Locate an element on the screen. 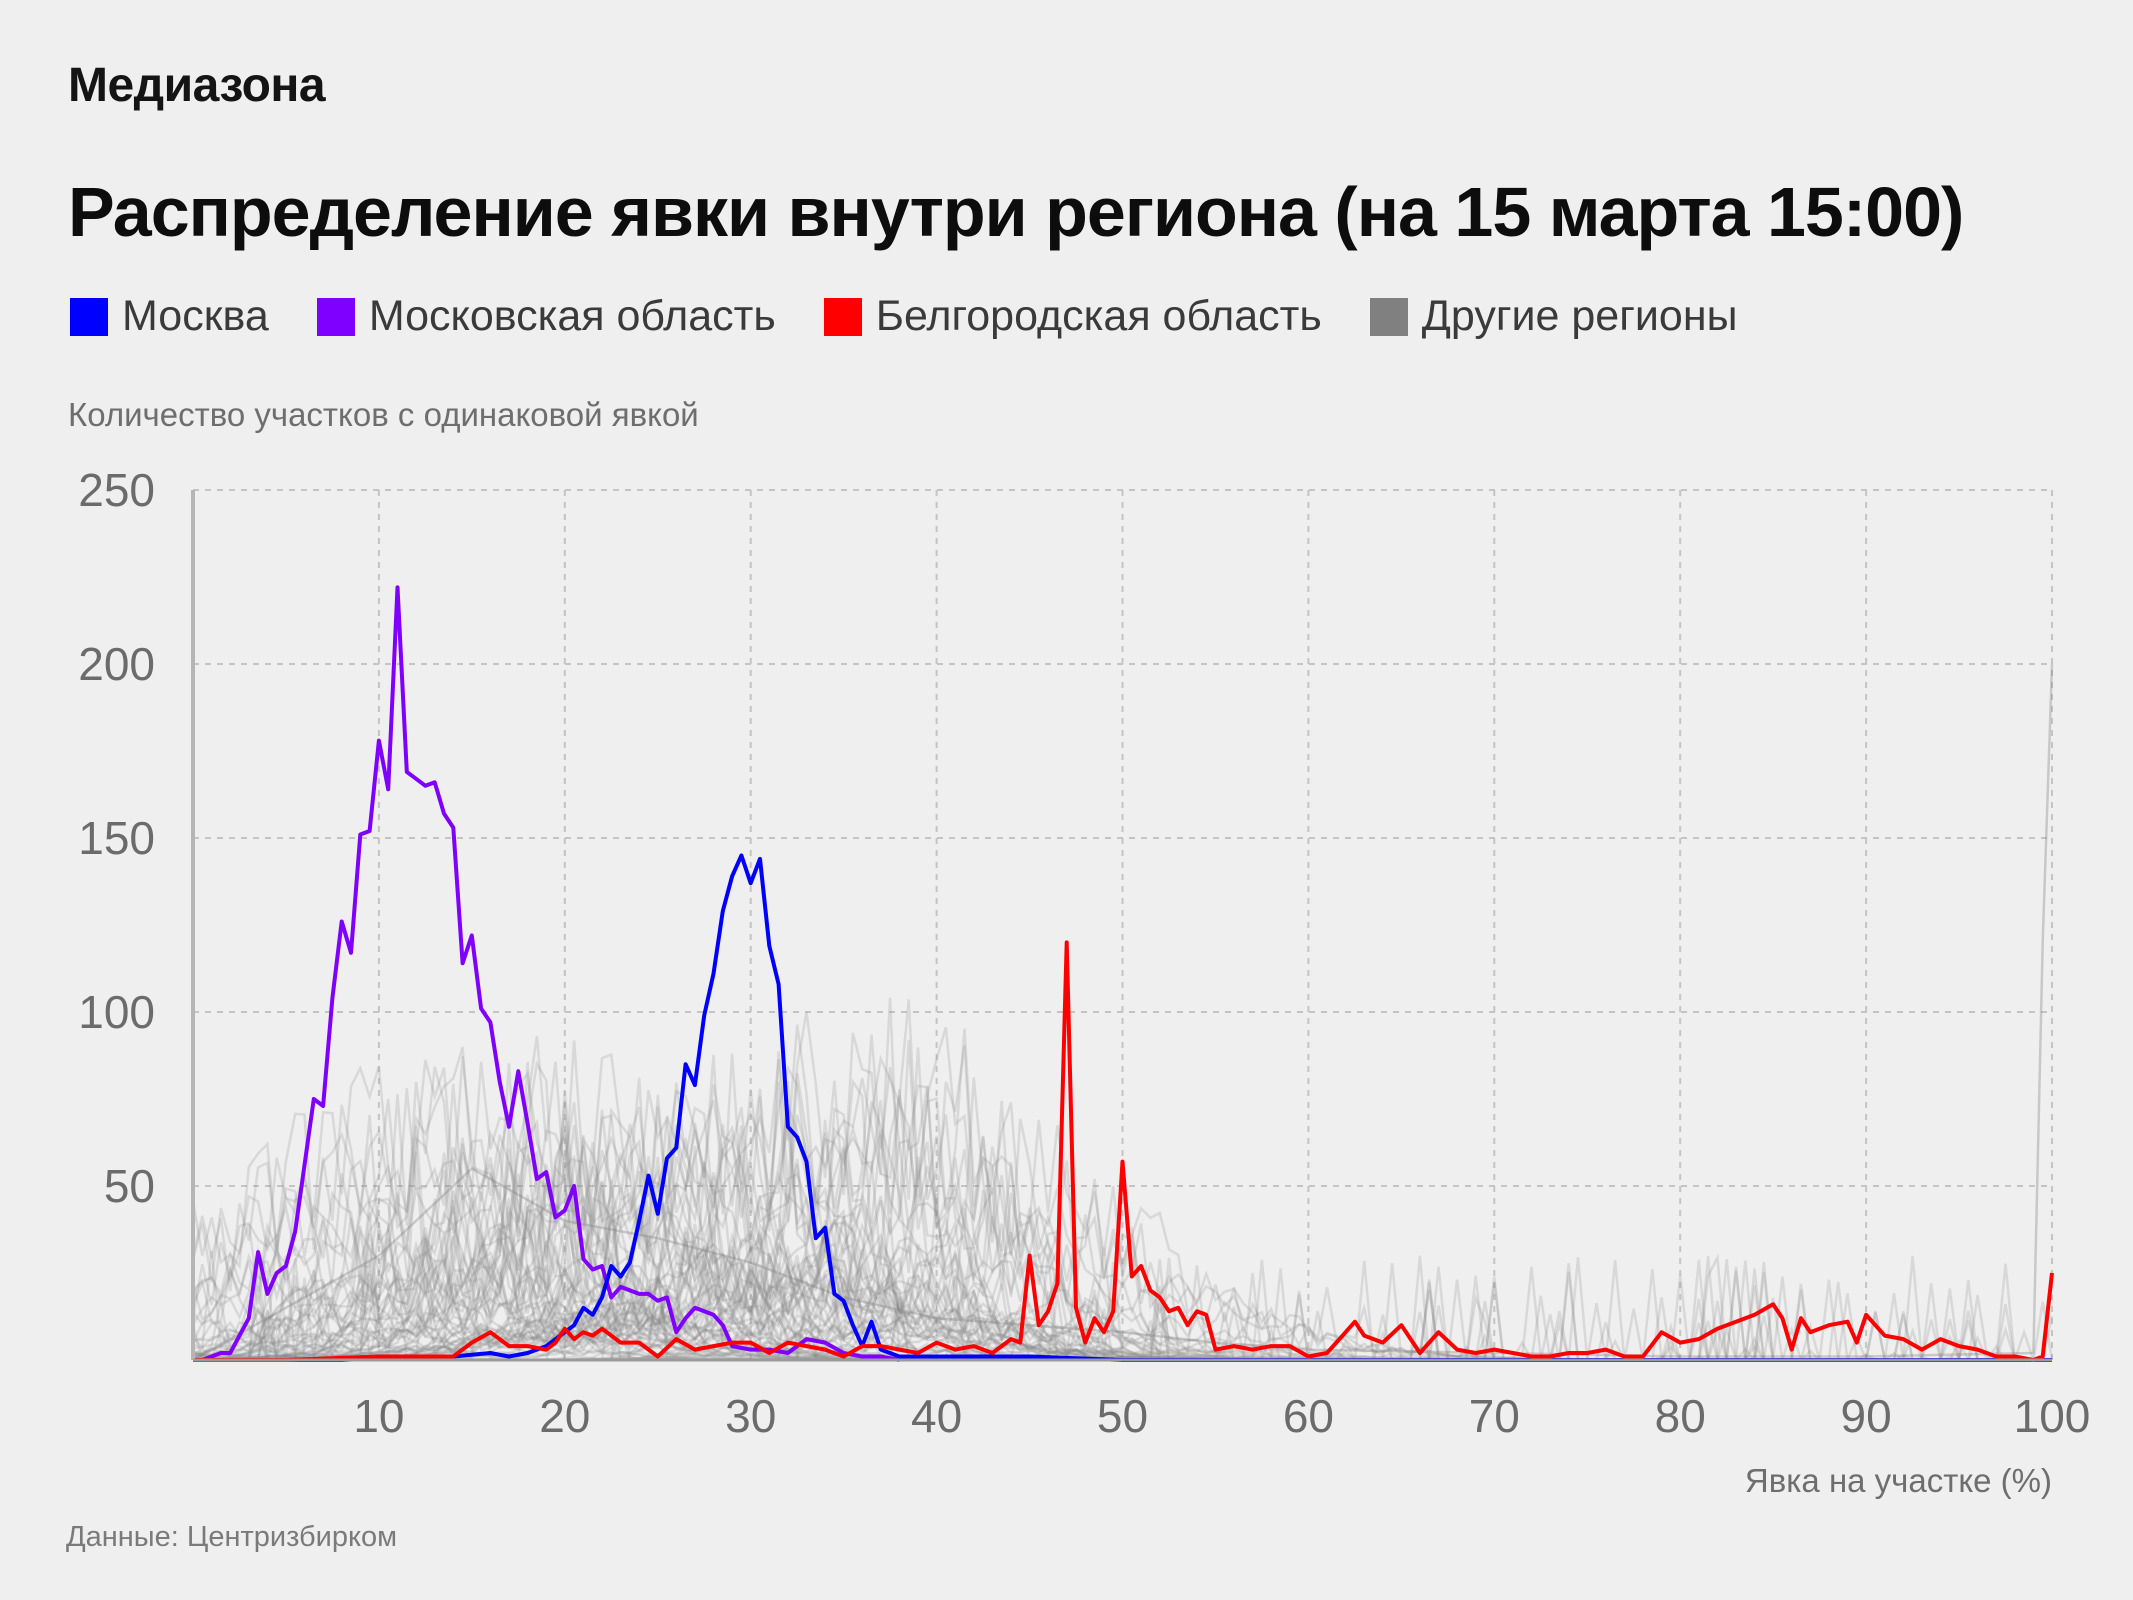  x-axis-title: Явка на участке (%) is located at coordinates (1898, 1480).